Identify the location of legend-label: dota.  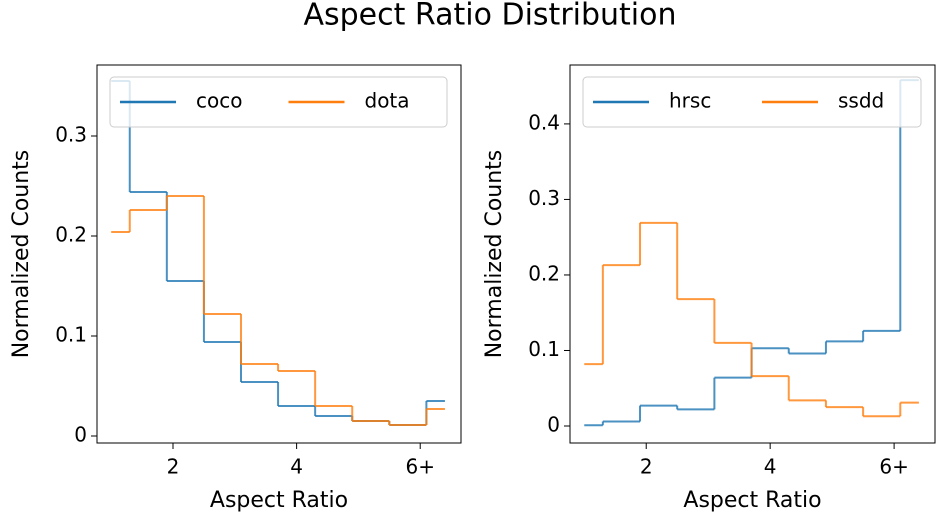
(387, 101).